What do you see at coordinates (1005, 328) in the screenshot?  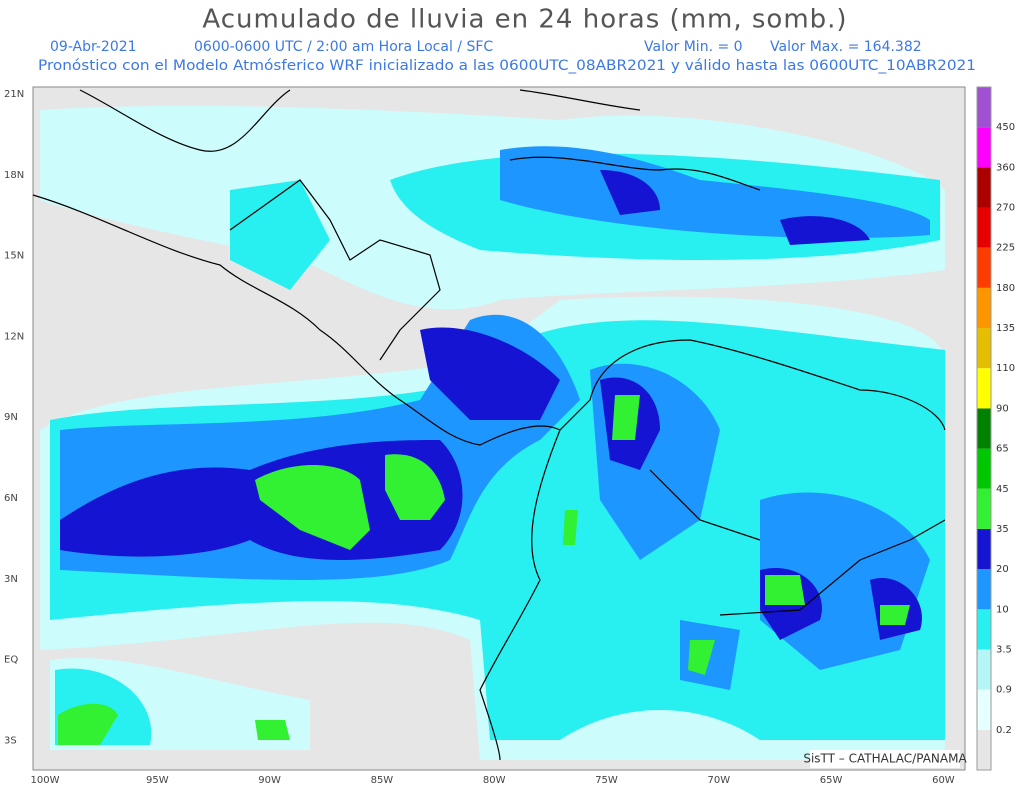 I see `legend-label: 135` at bounding box center [1005, 328].